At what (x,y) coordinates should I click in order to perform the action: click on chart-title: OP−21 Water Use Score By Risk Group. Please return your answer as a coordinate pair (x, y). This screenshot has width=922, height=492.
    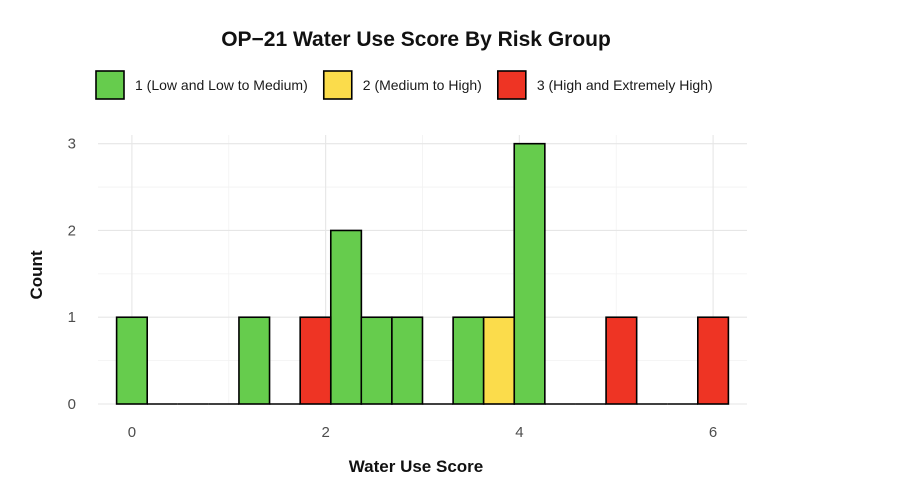
    Looking at the image, I should click on (416, 39).